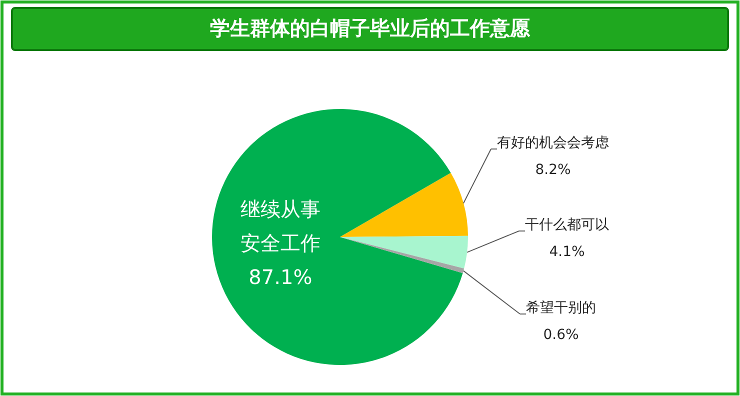 This screenshot has height=396, width=740. Describe the element at coordinates (567, 252) in the screenshot. I see `data-label: 4.1%` at that location.